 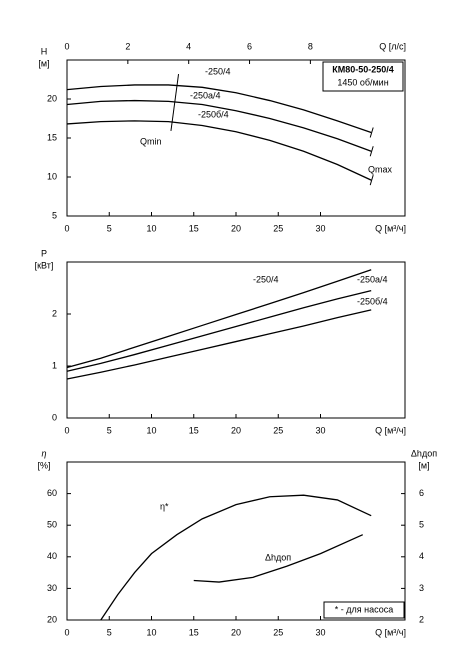 What do you see at coordinates (421, 588) in the screenshot?
I see `y2-tick-label: 3` at bounding box center [421, 588].